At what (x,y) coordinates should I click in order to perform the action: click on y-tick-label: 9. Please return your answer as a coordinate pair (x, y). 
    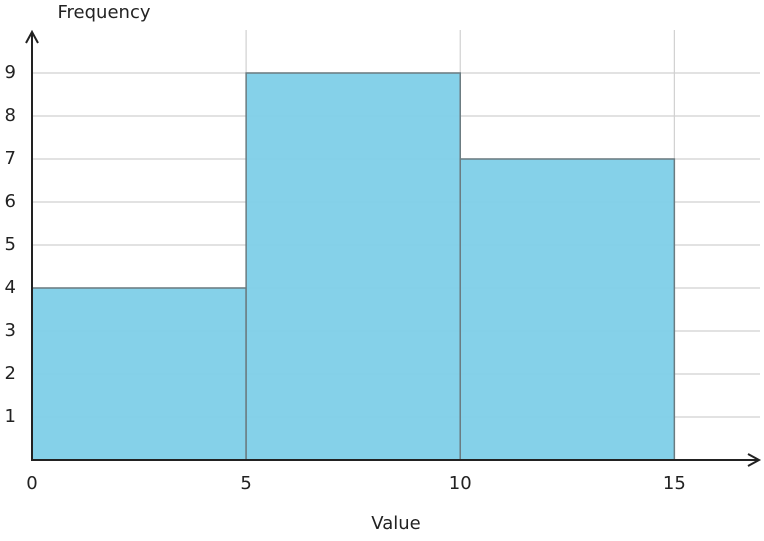
    Looking at the image, I should click on (10, 72).